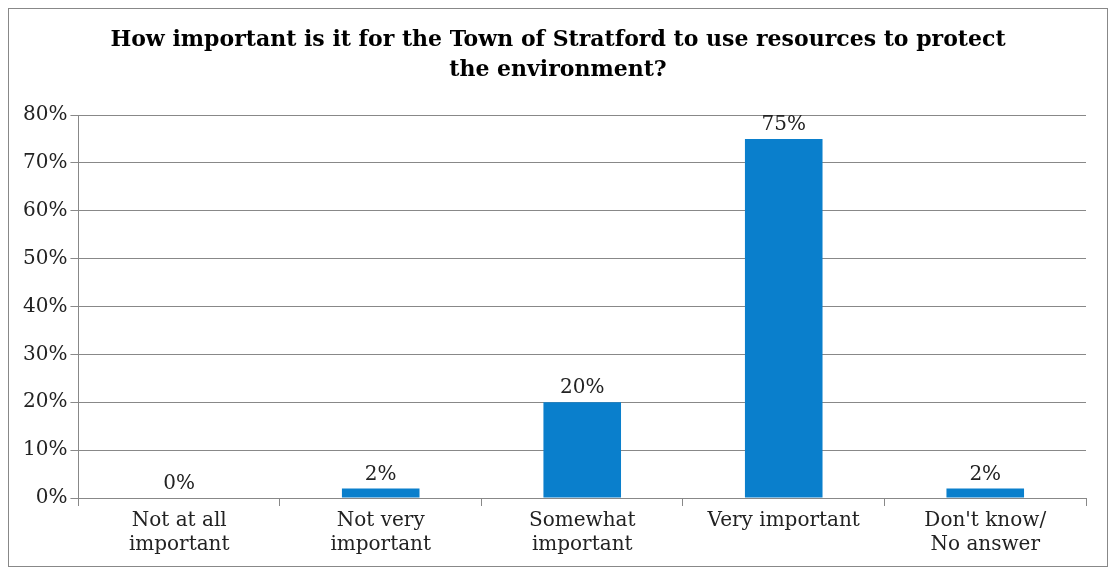 The height and width of the screenshot is (577, 1118). What do you see at coordinates (45, 161) in the screenshot?
I see `y-tick-label: 70%` at bounding box center [45, 161].